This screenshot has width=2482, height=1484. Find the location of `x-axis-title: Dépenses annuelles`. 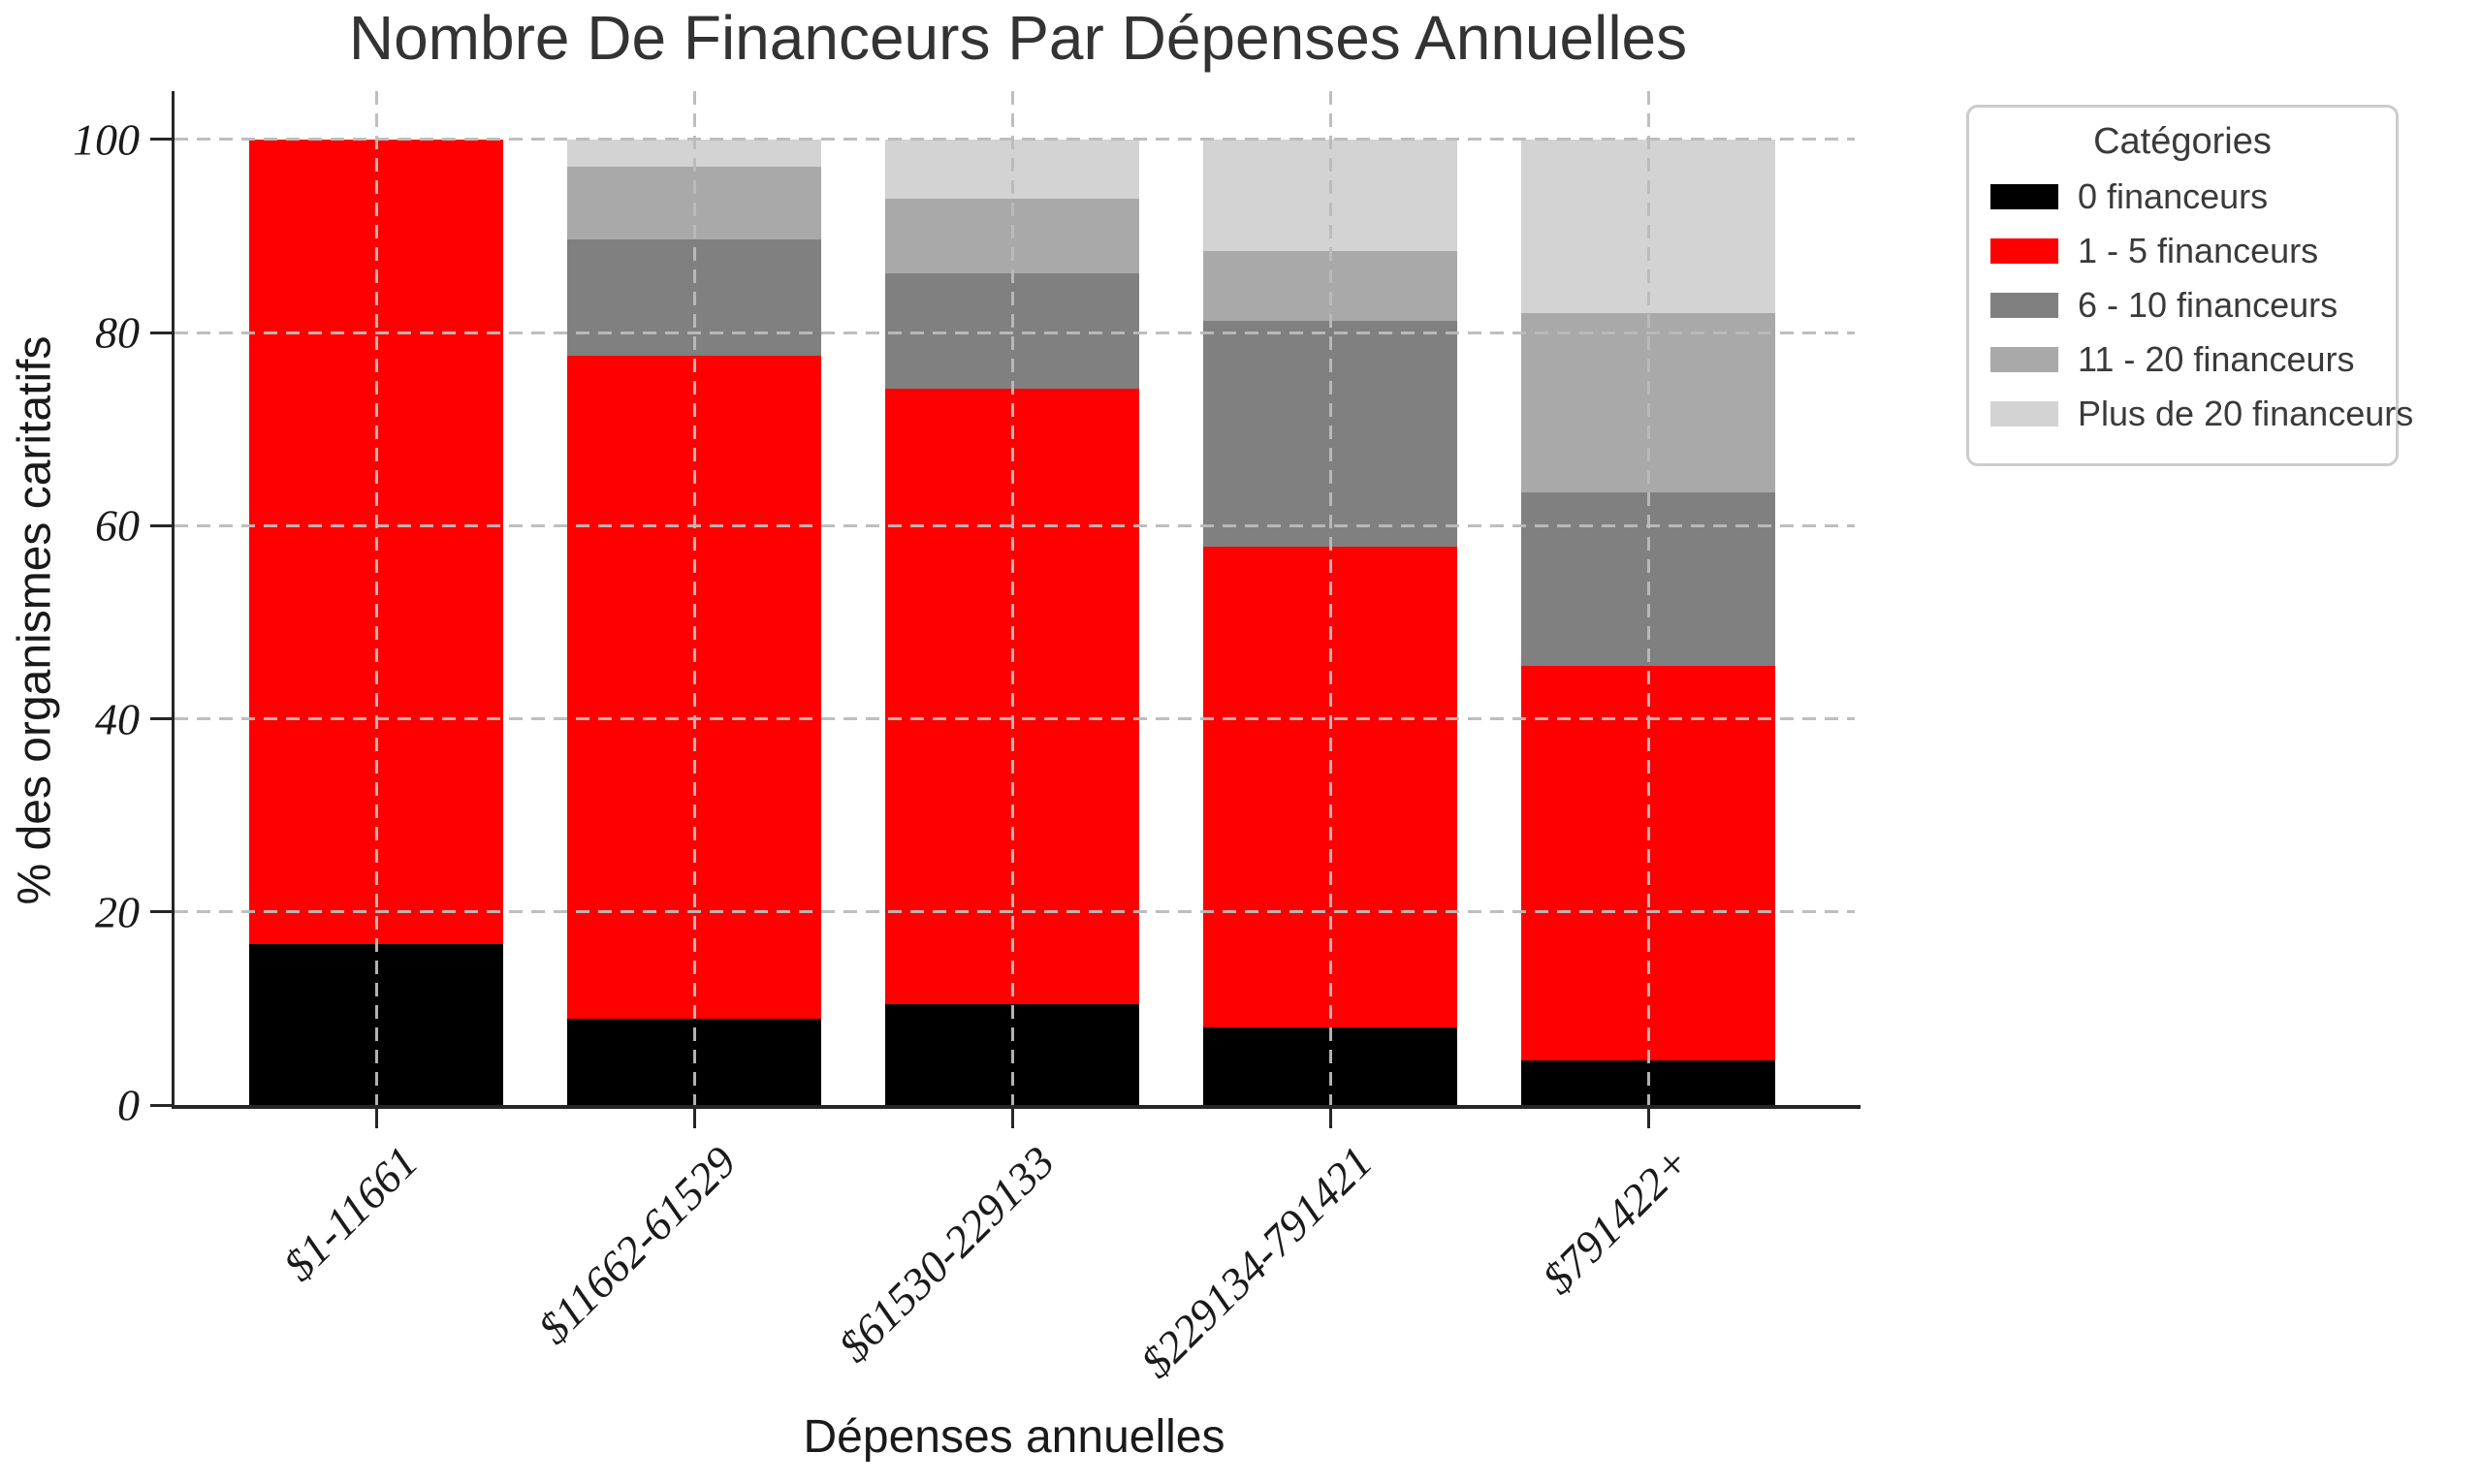

x-axis-title: Dépenses annuelles is located at coordinates (1014, 1437).